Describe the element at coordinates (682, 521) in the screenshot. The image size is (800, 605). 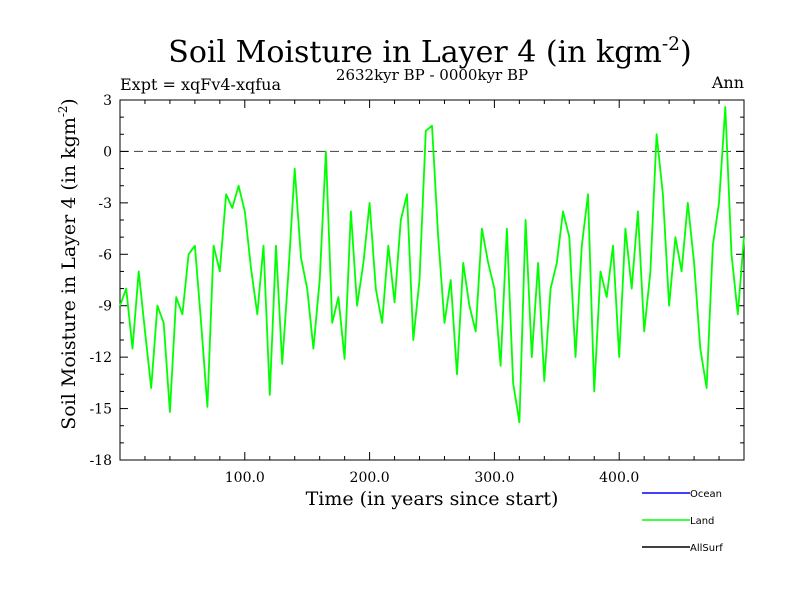
I see `legend: Ocean Land AllSurf` at that location.